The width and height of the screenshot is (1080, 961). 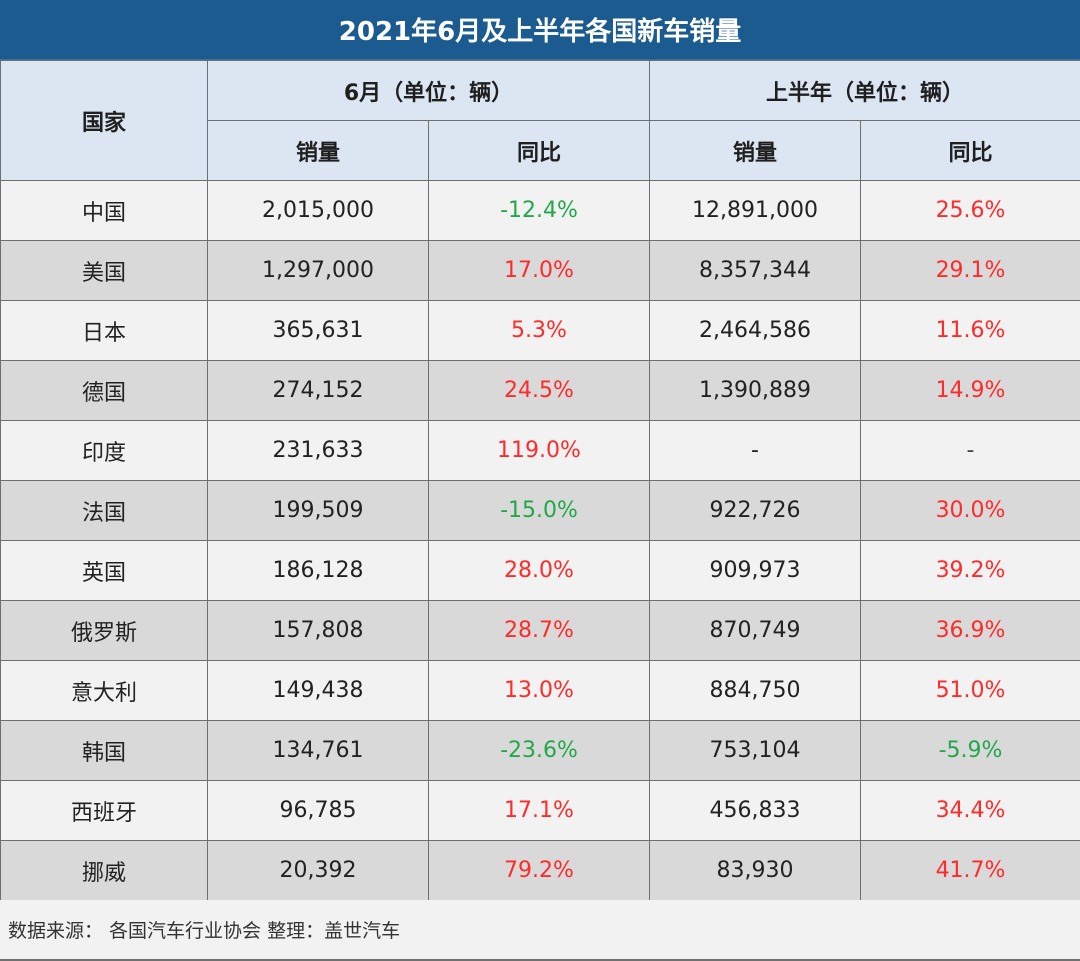 What do you see at coordinates (755, 270) in the screenshot?
I see `cell-h1-sales: 8,357,344` at bounding box center [755, 270].